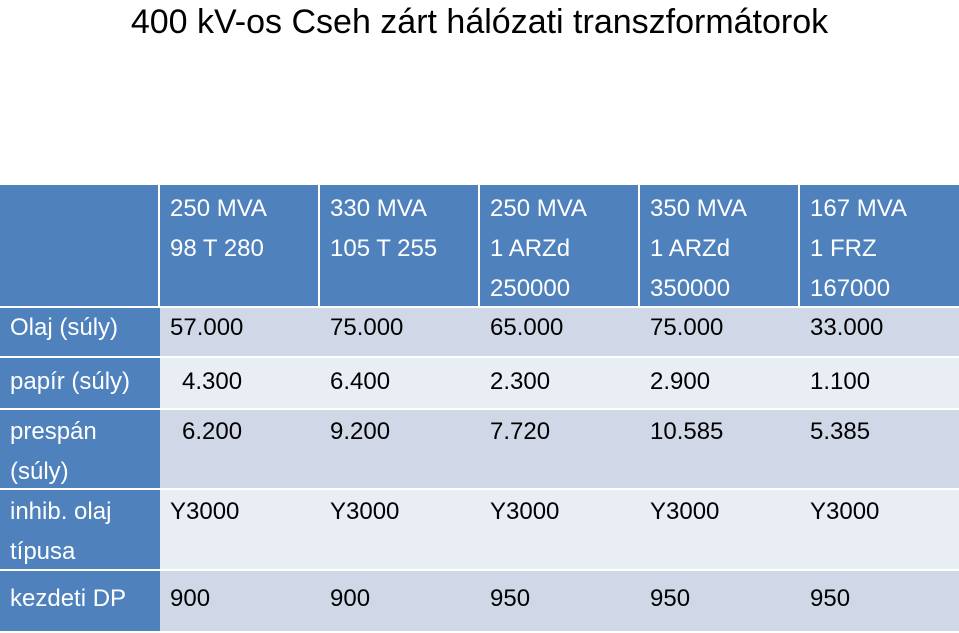 The height and width of the screenshot is (633, 959). I want to click on header-col-3-line-1: 250 MVA, so click(538, 208).